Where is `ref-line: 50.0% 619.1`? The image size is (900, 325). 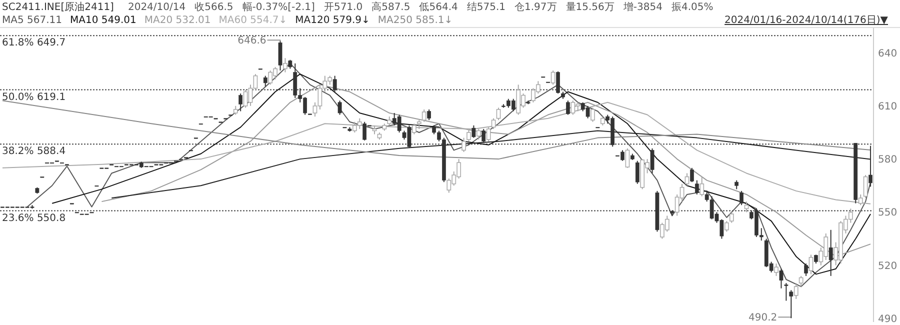
ref-line: 50.0% 619.1 is located at coordinates (437, 96).